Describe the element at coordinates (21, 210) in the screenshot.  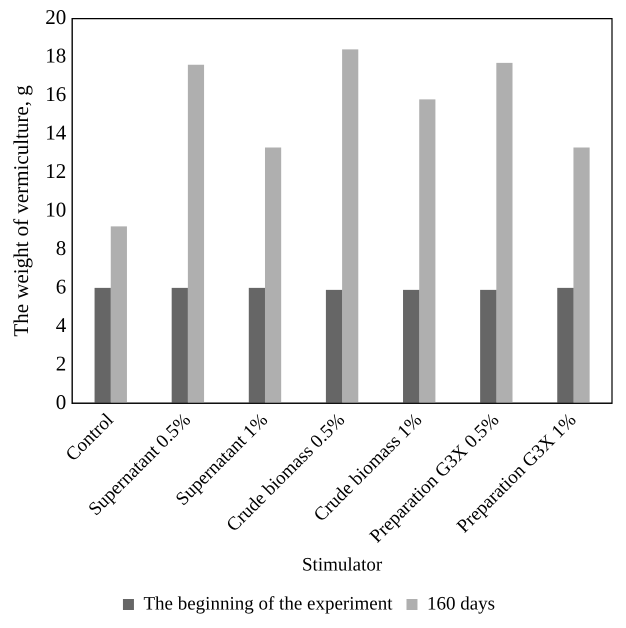
I see `y-axis-title: The weight of vermiculture, g` at that location.